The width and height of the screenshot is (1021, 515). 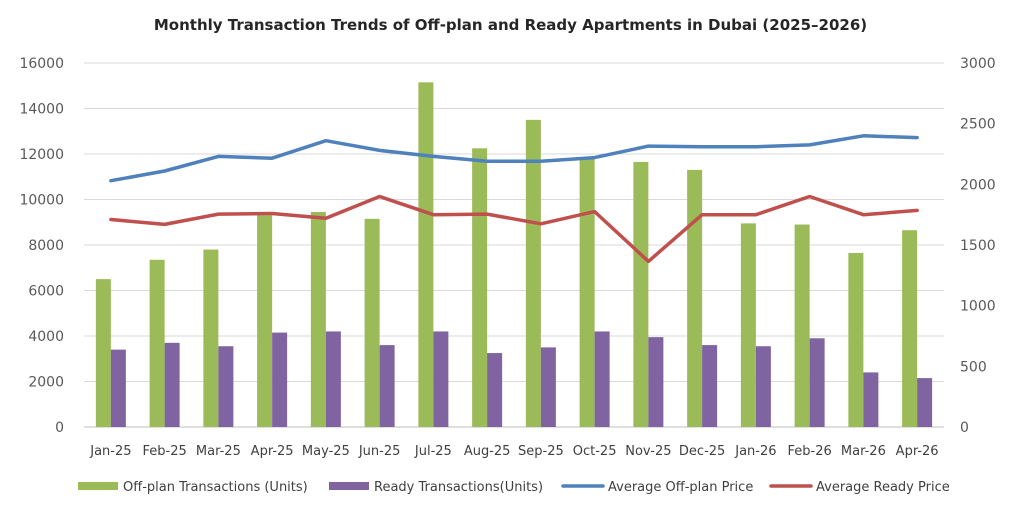 What do you see at coordinates (59, 428) in the screenshot?
I see `y-left-tick-label: 0` at bounding box center [59, 428].